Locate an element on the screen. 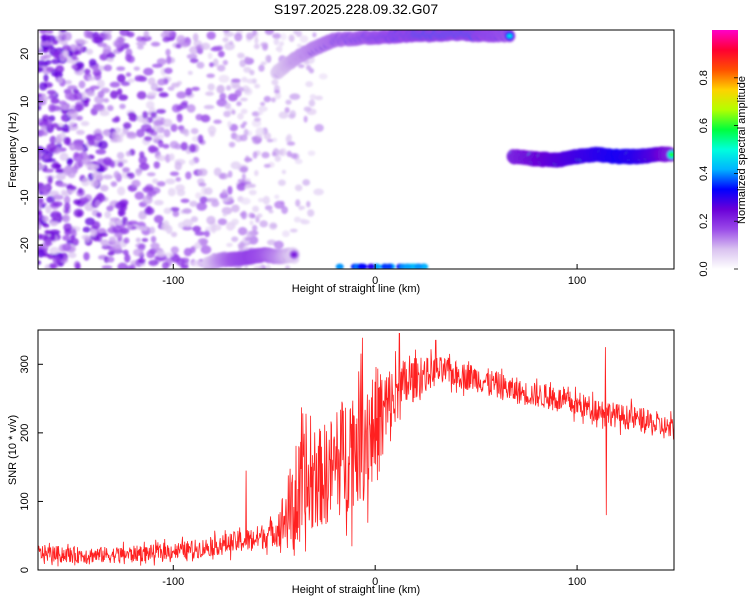  figure-title: S197.2025.228.09.32.G07 is located at coordinates (356, 9).